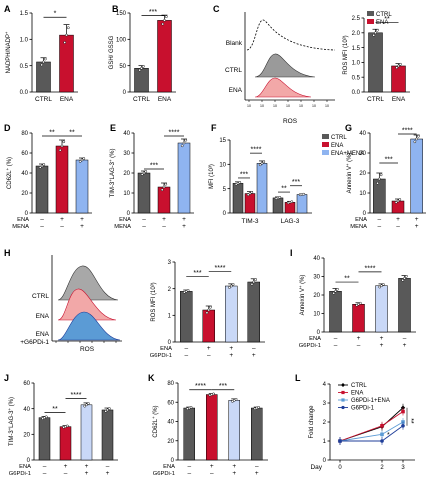  Describe the element at coordinates (283, 87) in the screenshot. I see `ena-curve` at that location.